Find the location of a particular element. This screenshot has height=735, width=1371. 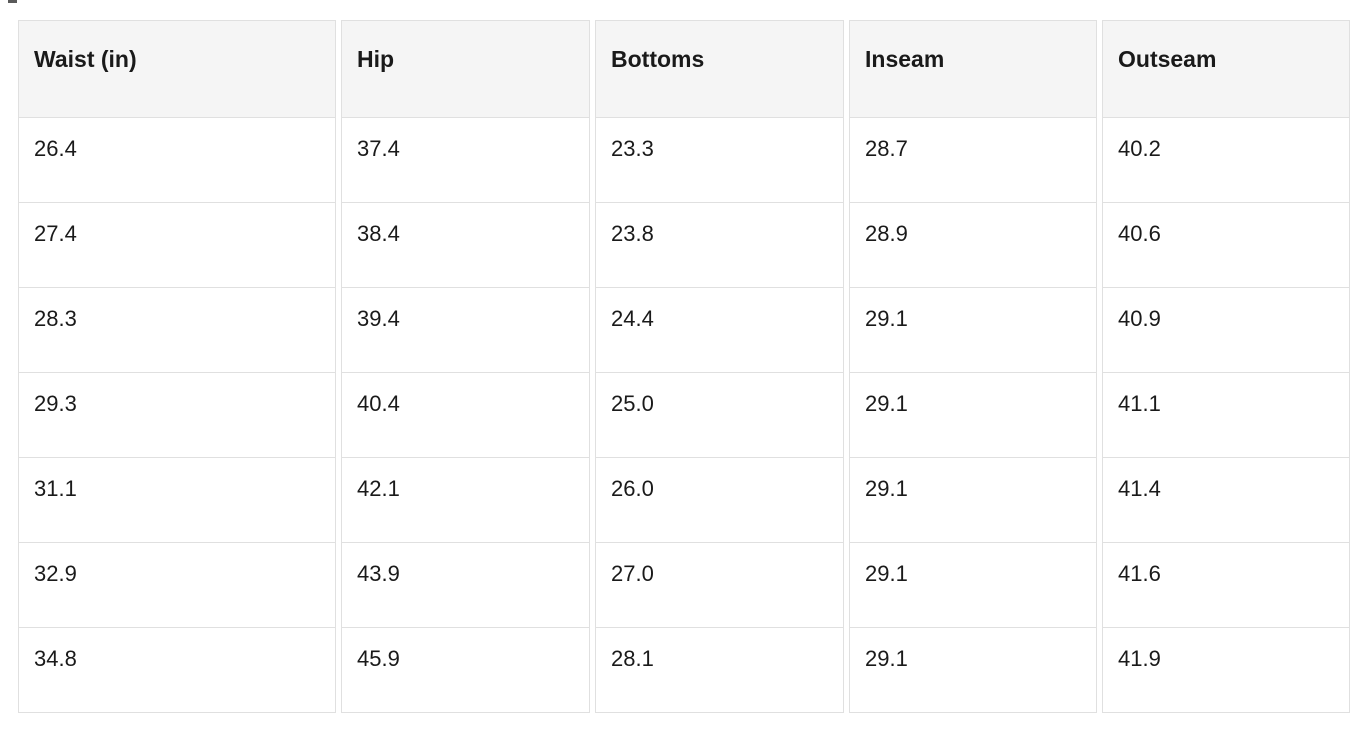

cell-outseam: 40.2 is located at coordinates (1226, 160).